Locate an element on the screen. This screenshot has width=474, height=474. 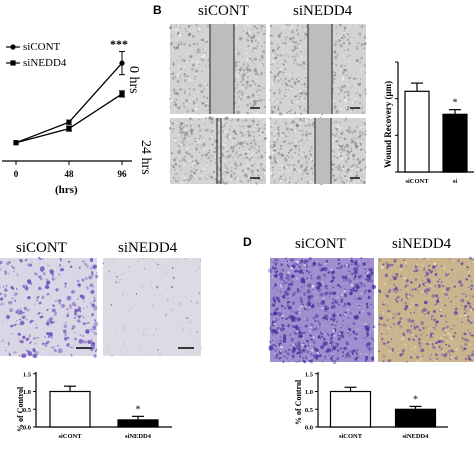
bar-significance-marker: * is located at coordinates (138, 409).